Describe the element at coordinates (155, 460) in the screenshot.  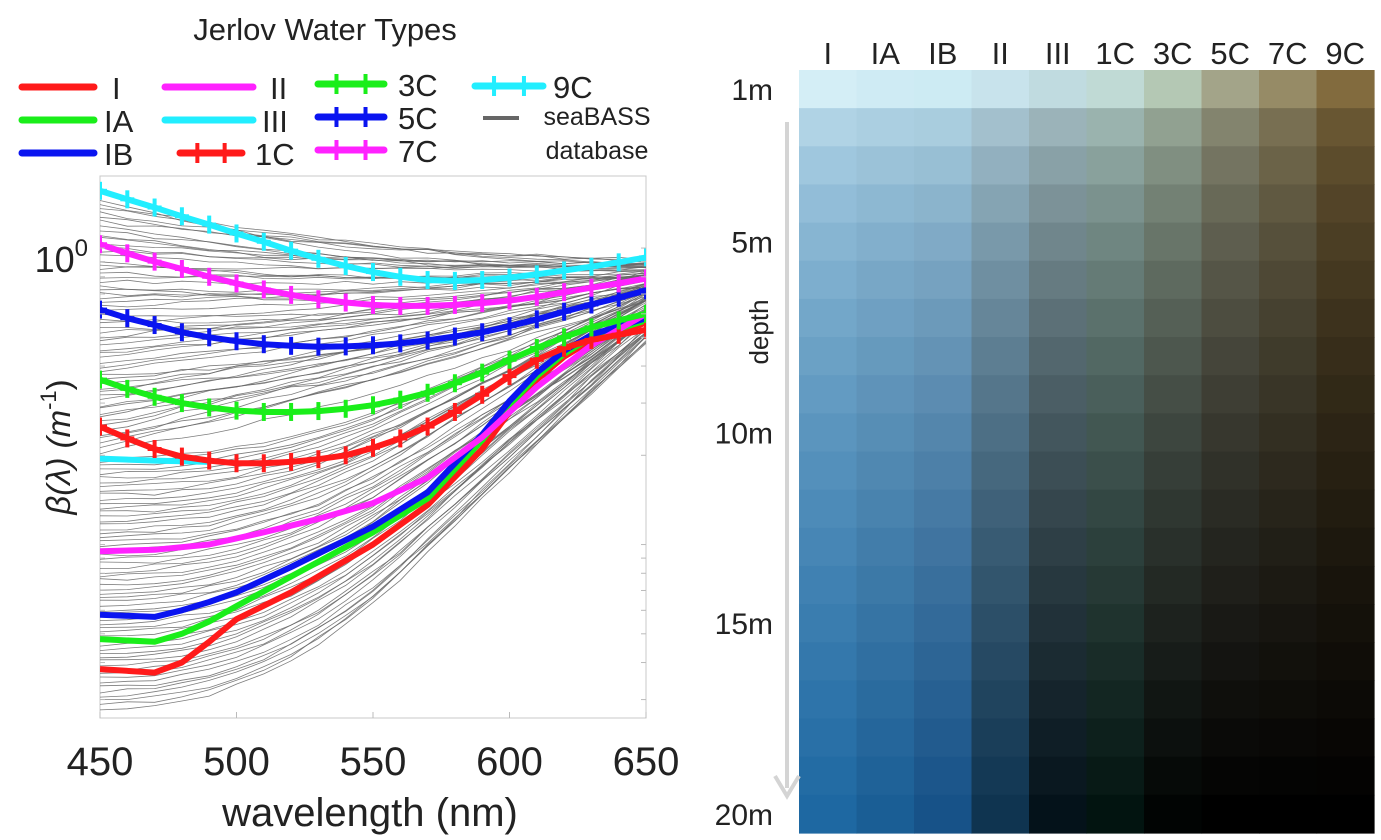
I see `series-iii` at that location.